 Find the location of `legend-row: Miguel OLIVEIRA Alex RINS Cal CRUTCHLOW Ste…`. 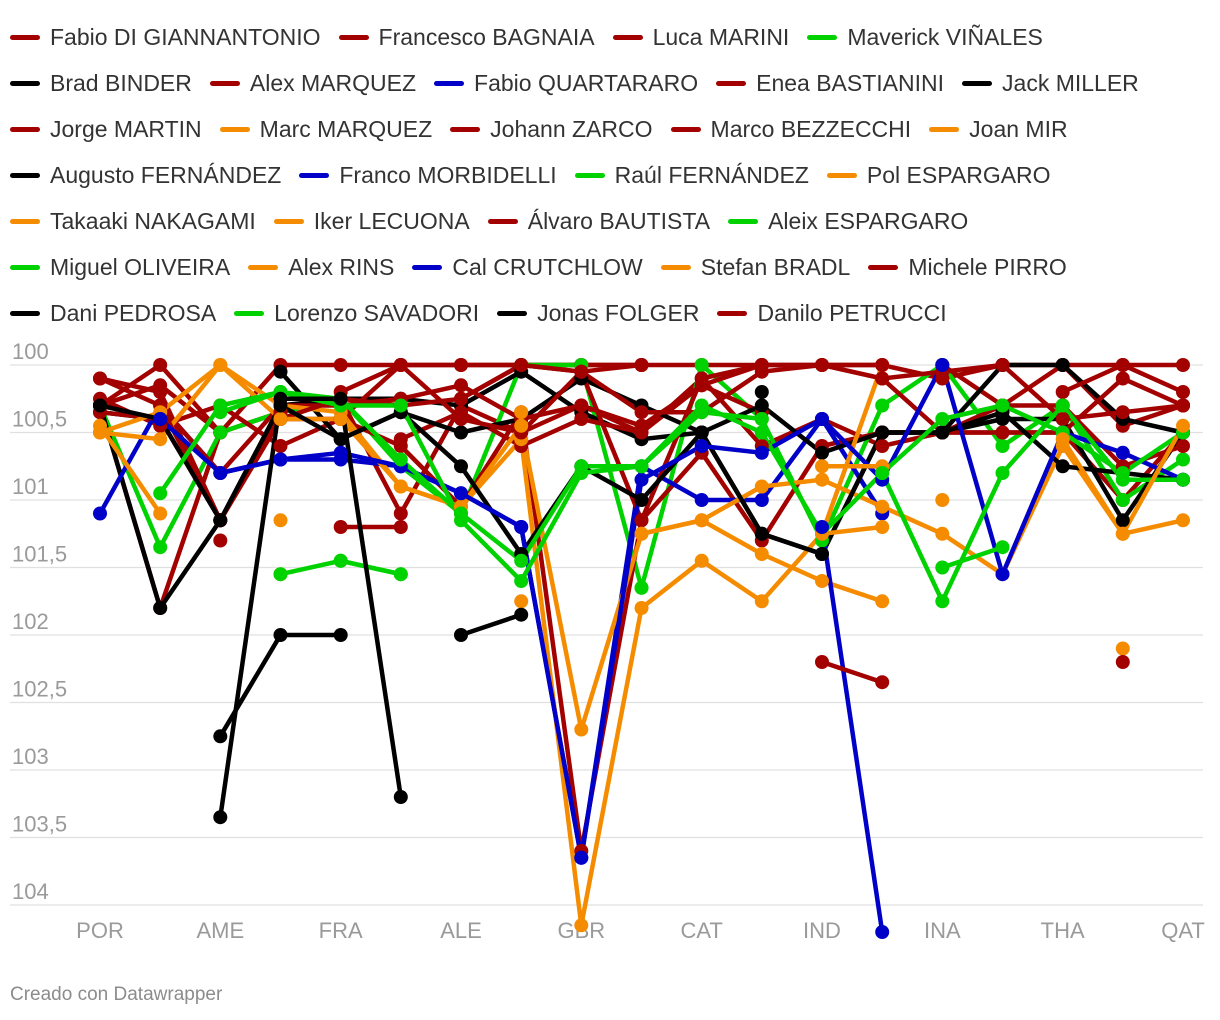

legend-row: Miguel OLIVEIRA Alex RINS Cal CRUTCHLOW Ste… is located at coordinates (610, 267).